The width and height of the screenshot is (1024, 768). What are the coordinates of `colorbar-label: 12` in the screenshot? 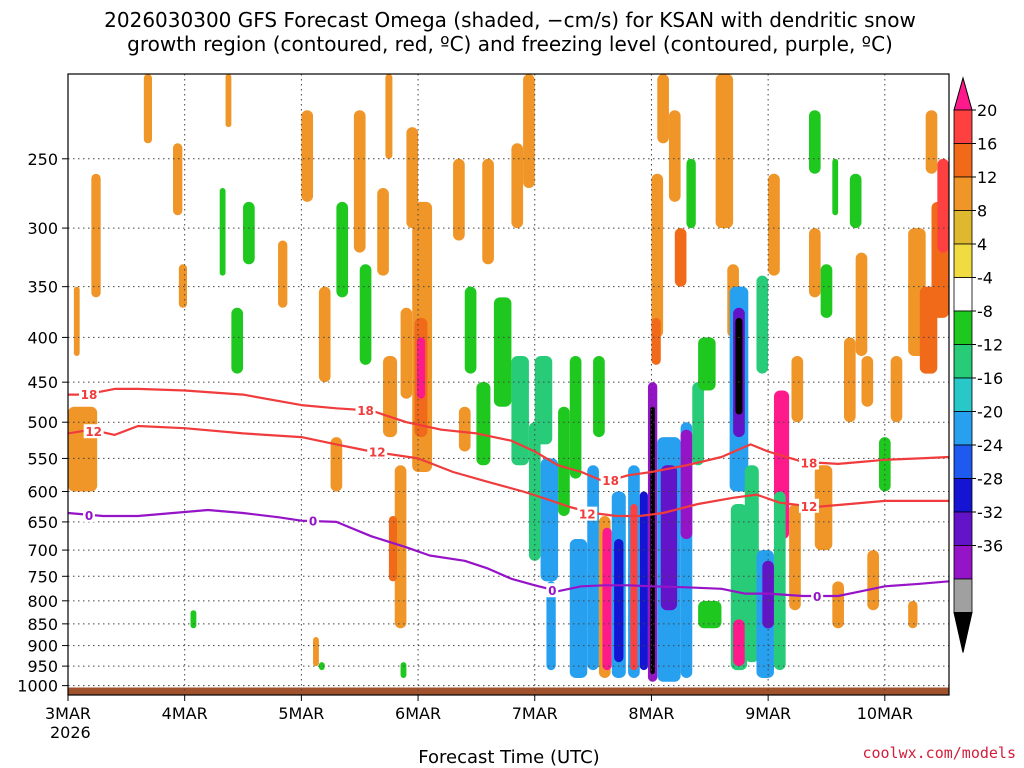 It's located at (987, 177).